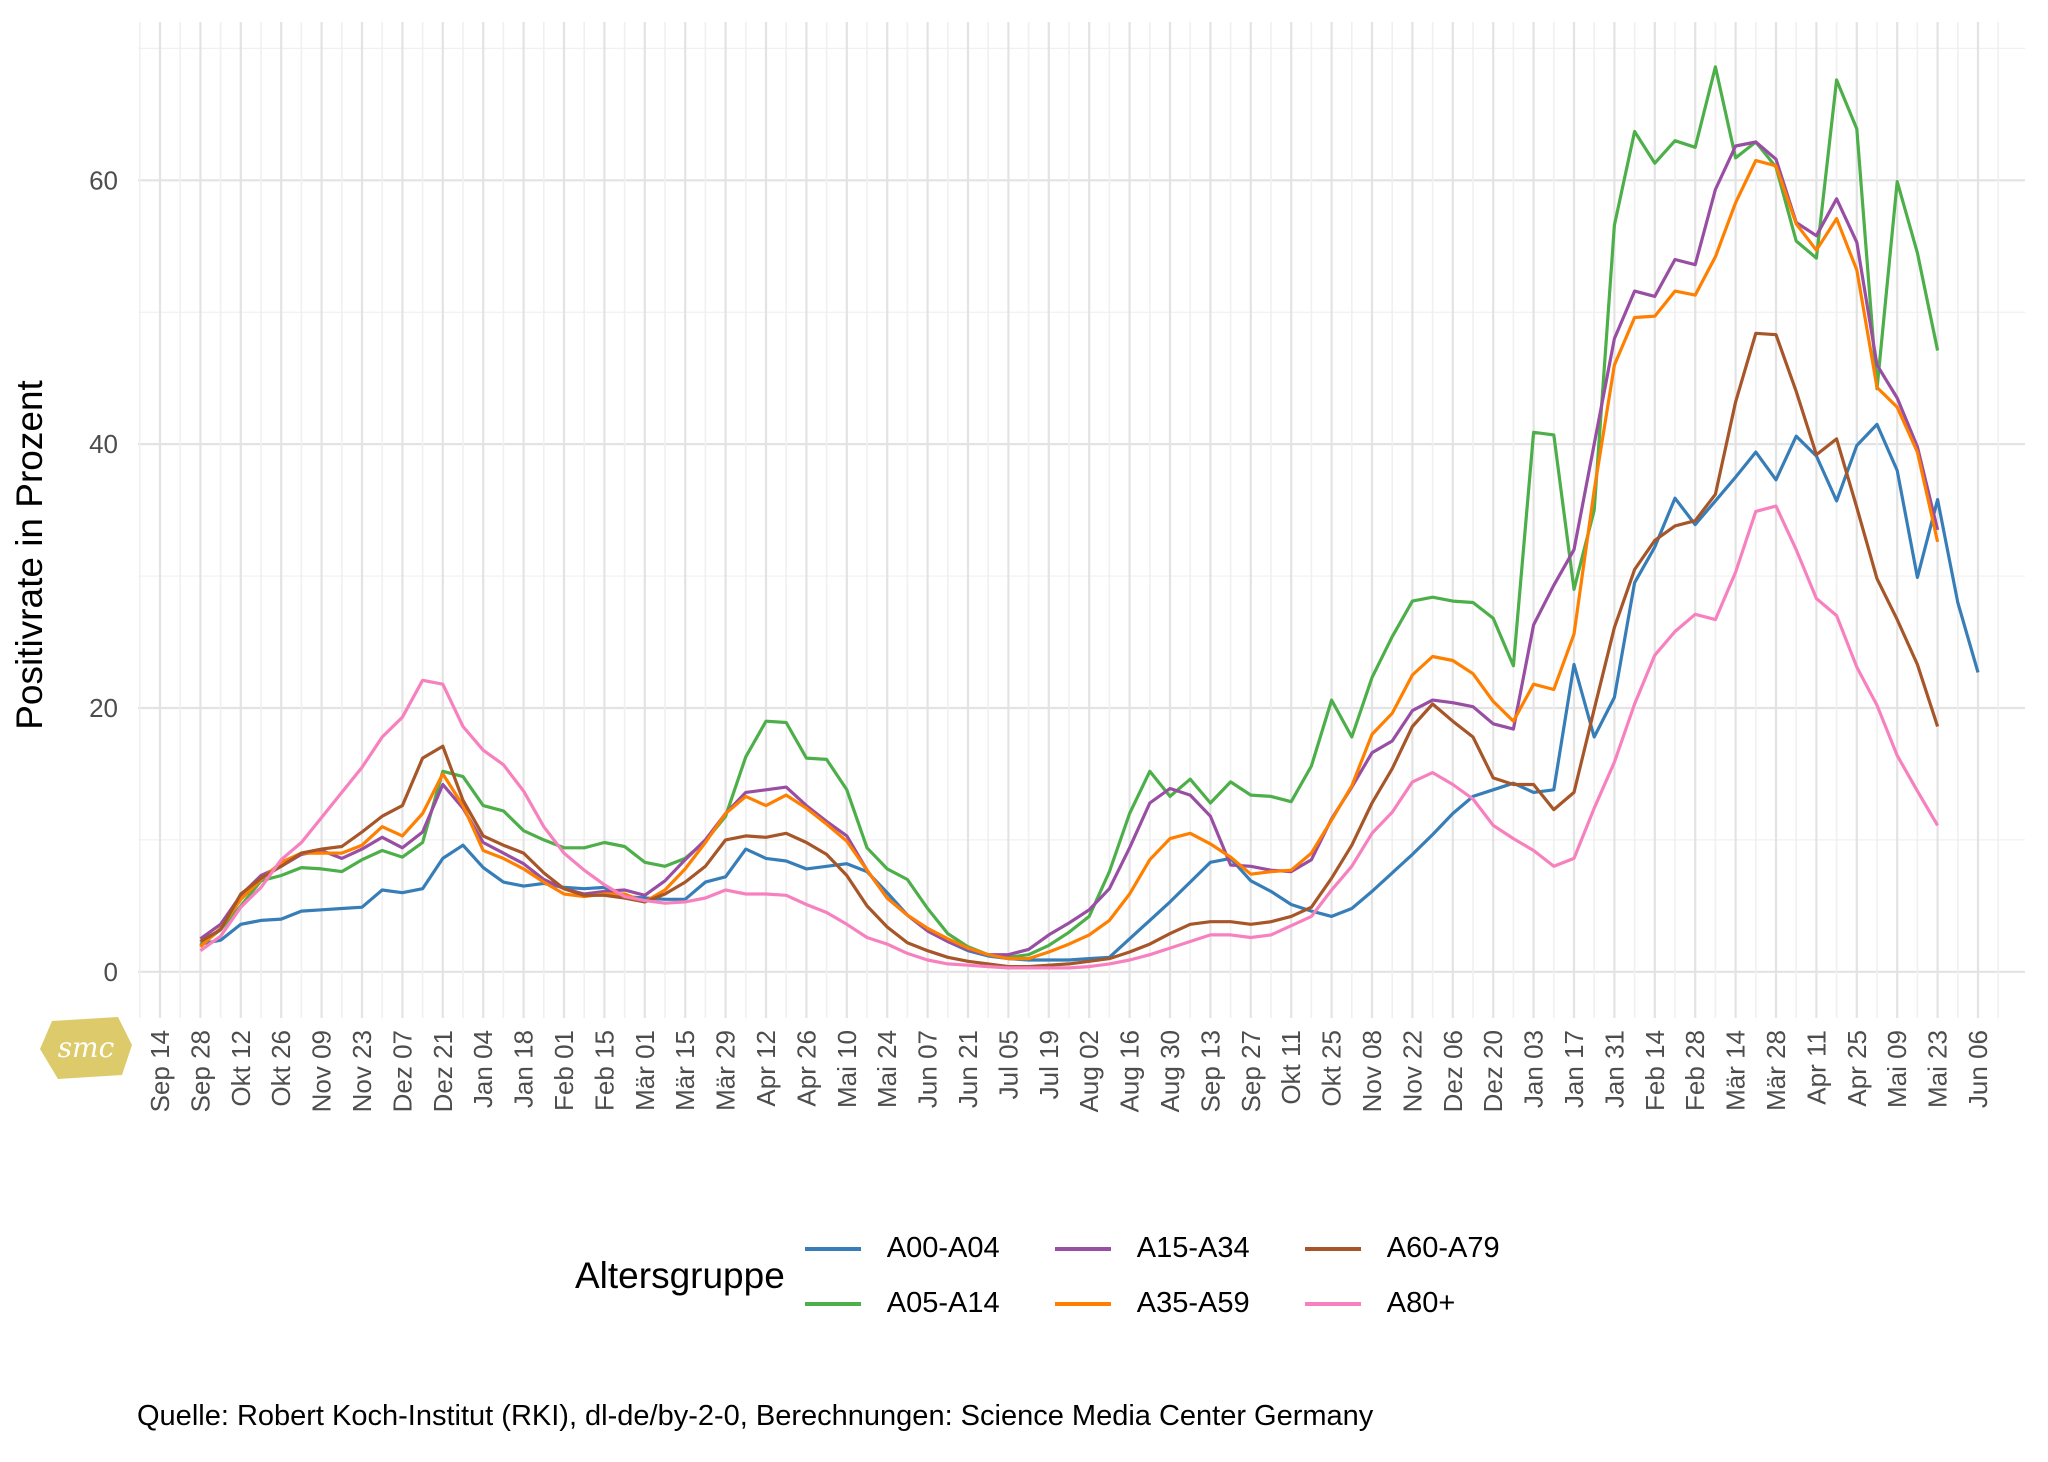  Describe the element at coordinates (1534, 1069) in the screenshot. I see `x-tick-label: Jan 03` at that location.